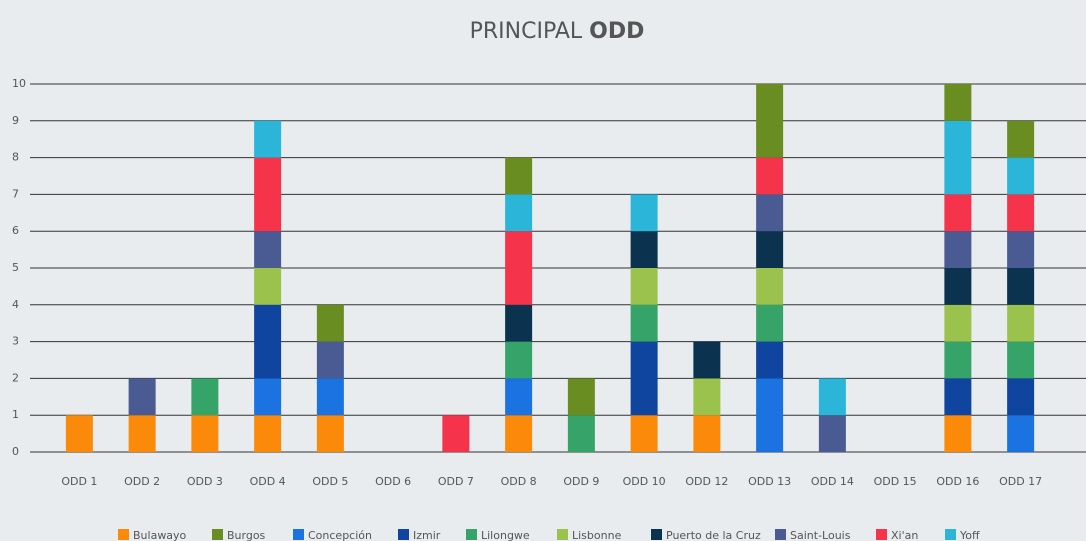  I want to click on legend-label: Bulawayo, so click(160, 535).